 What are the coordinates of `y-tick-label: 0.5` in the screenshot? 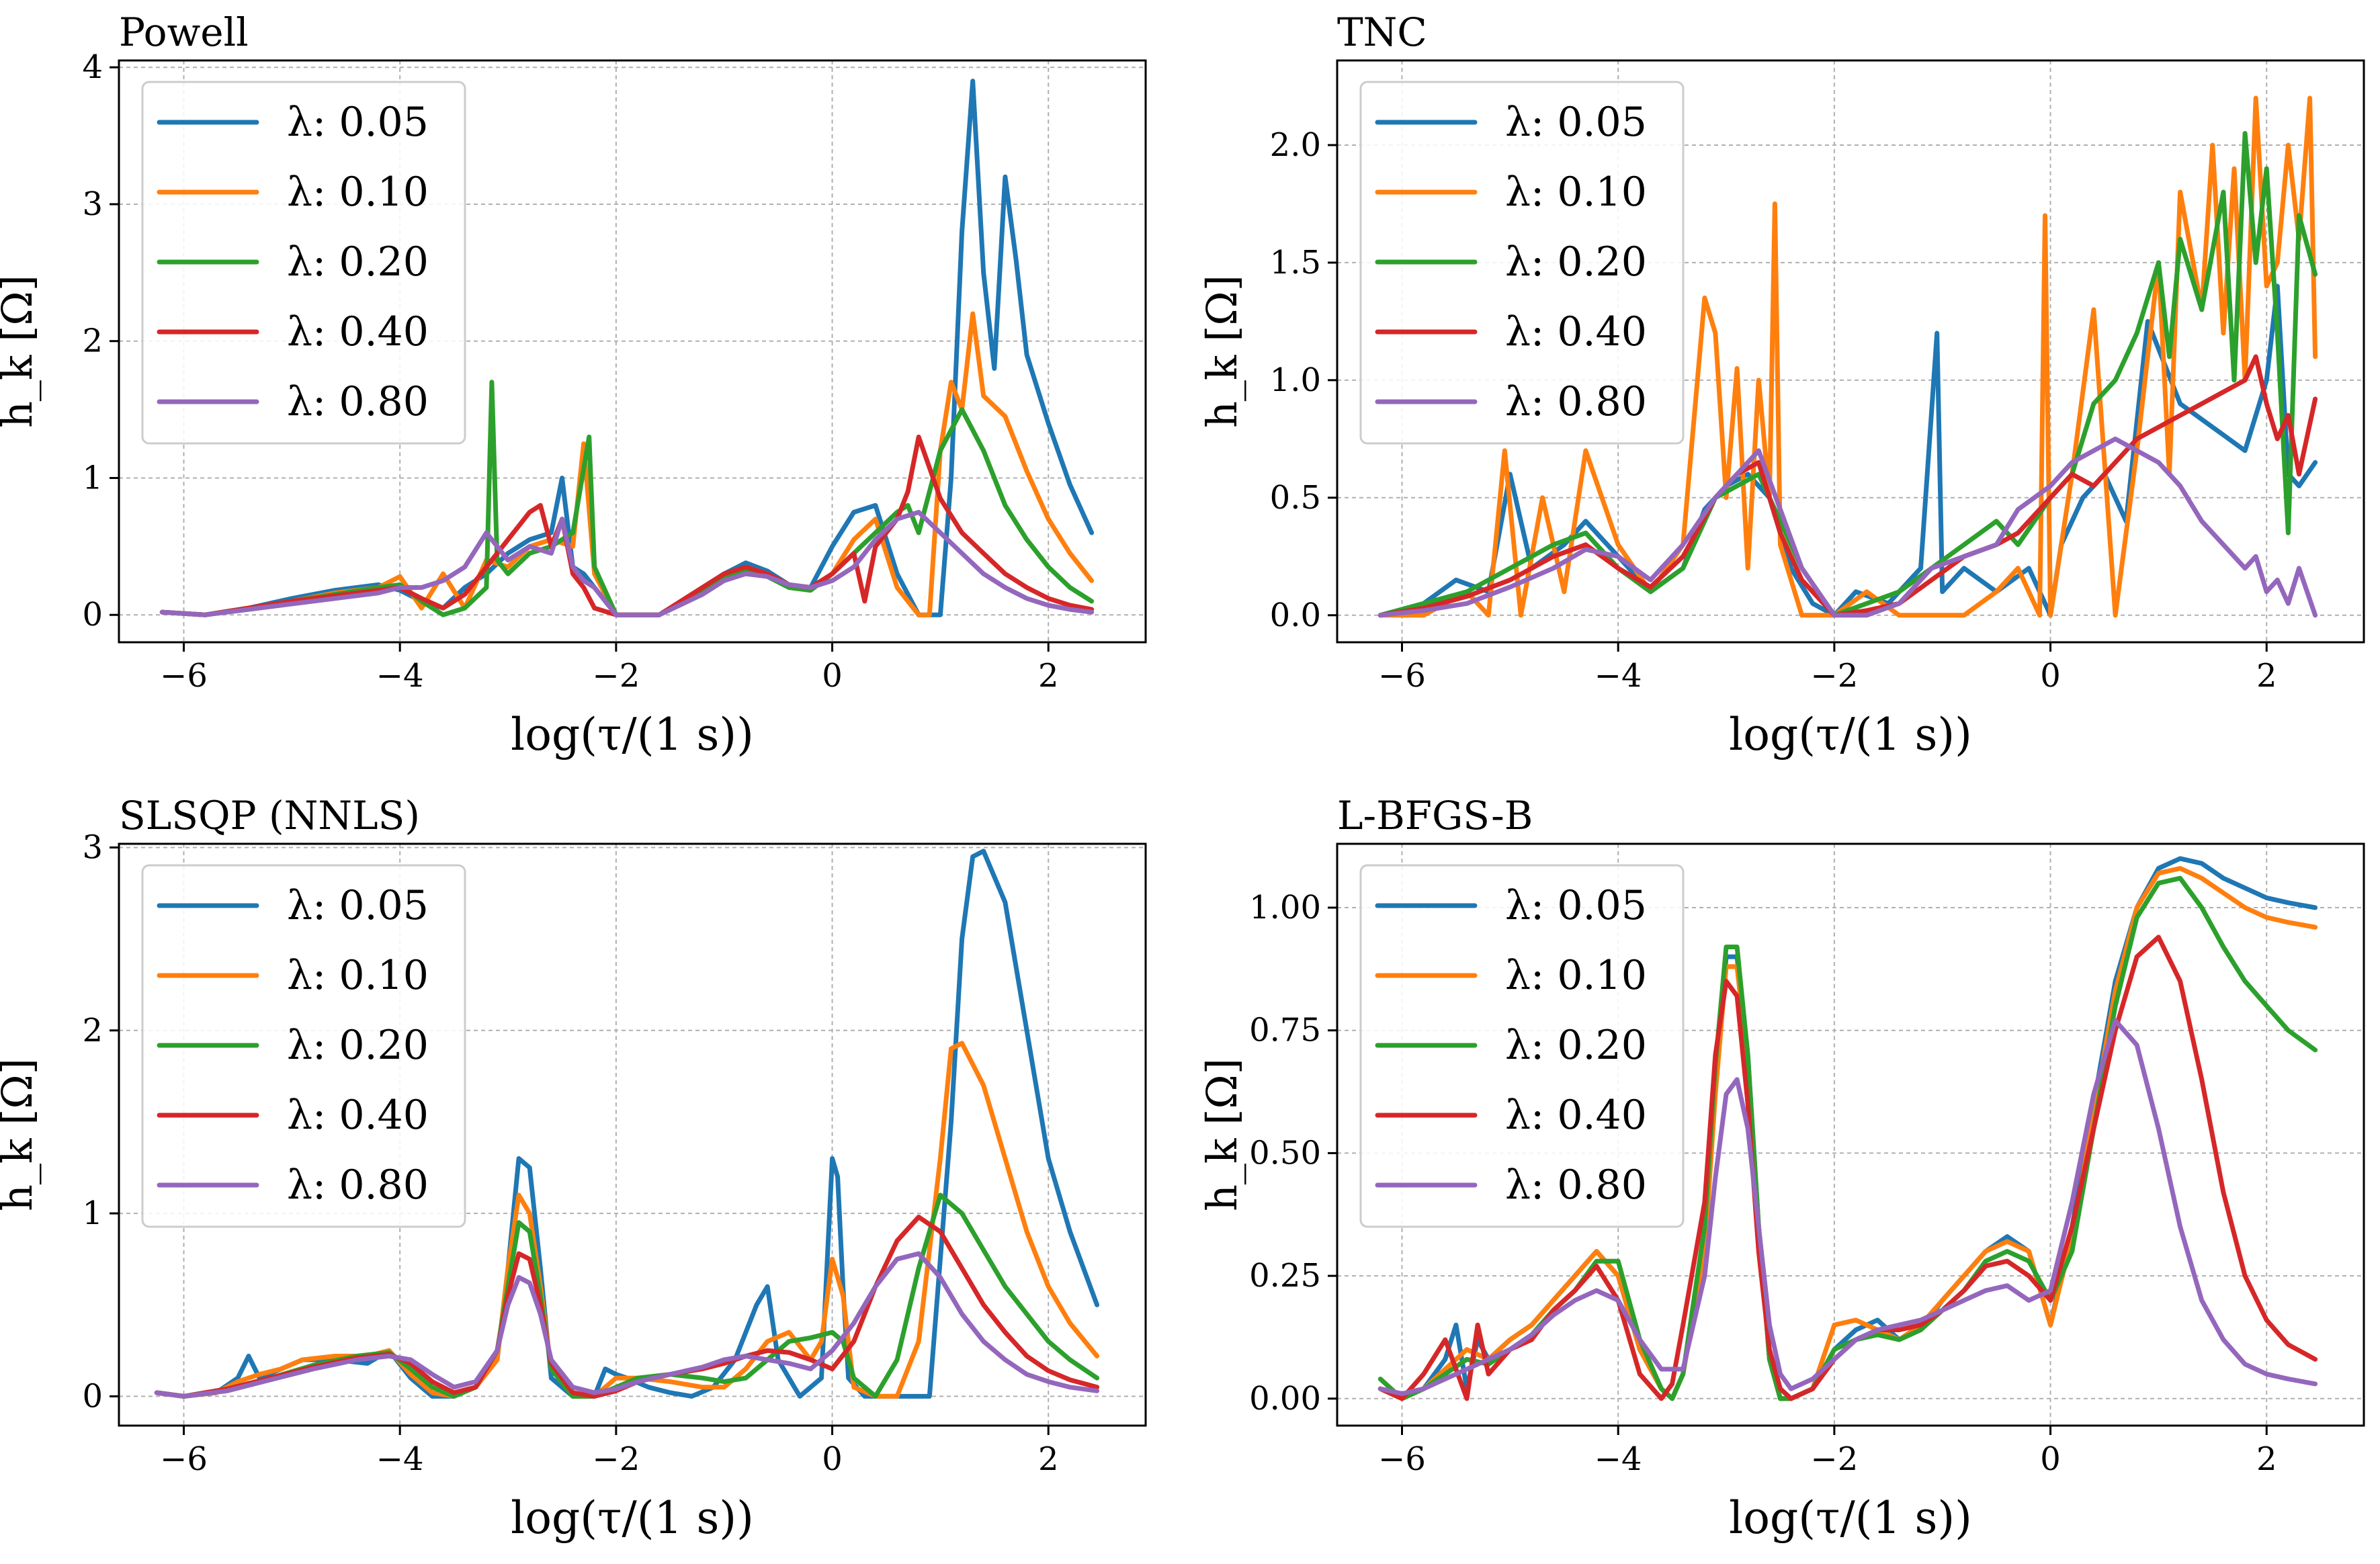 It's located at (1295, 498).